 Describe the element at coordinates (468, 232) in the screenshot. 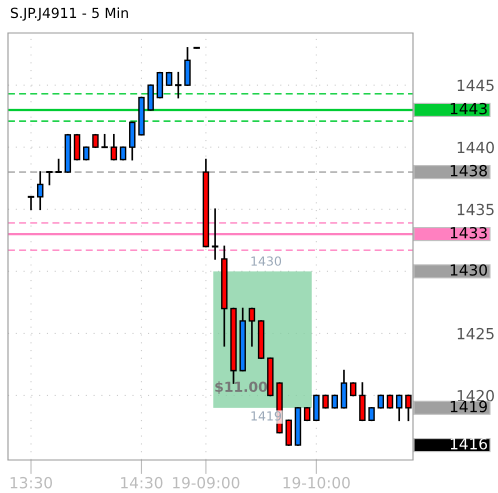

I see `ref-line-label: 1433` at that location.